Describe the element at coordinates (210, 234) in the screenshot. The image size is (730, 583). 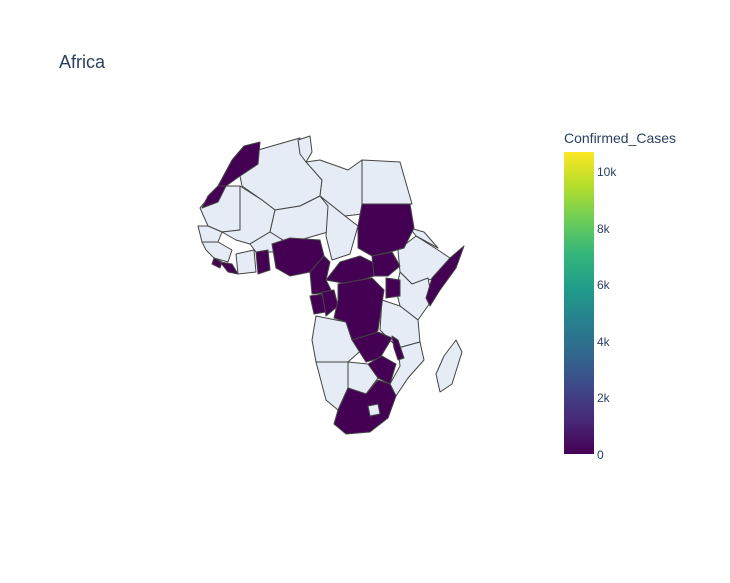
I see `country-senegal` at that location.